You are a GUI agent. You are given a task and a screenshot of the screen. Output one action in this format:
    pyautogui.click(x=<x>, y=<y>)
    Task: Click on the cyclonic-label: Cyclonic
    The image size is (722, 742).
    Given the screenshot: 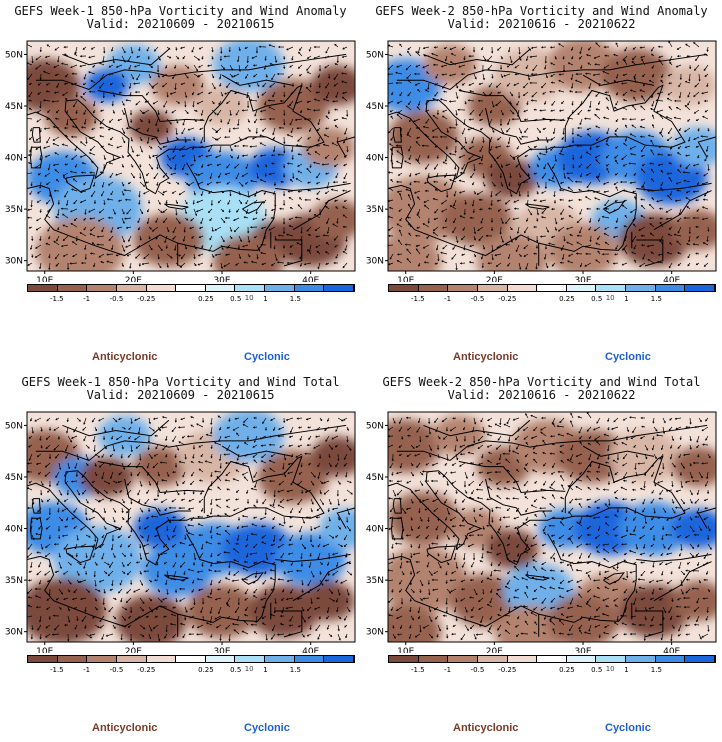 What is the action you would take?
    pyautogui.click(x=628, y=728)
    